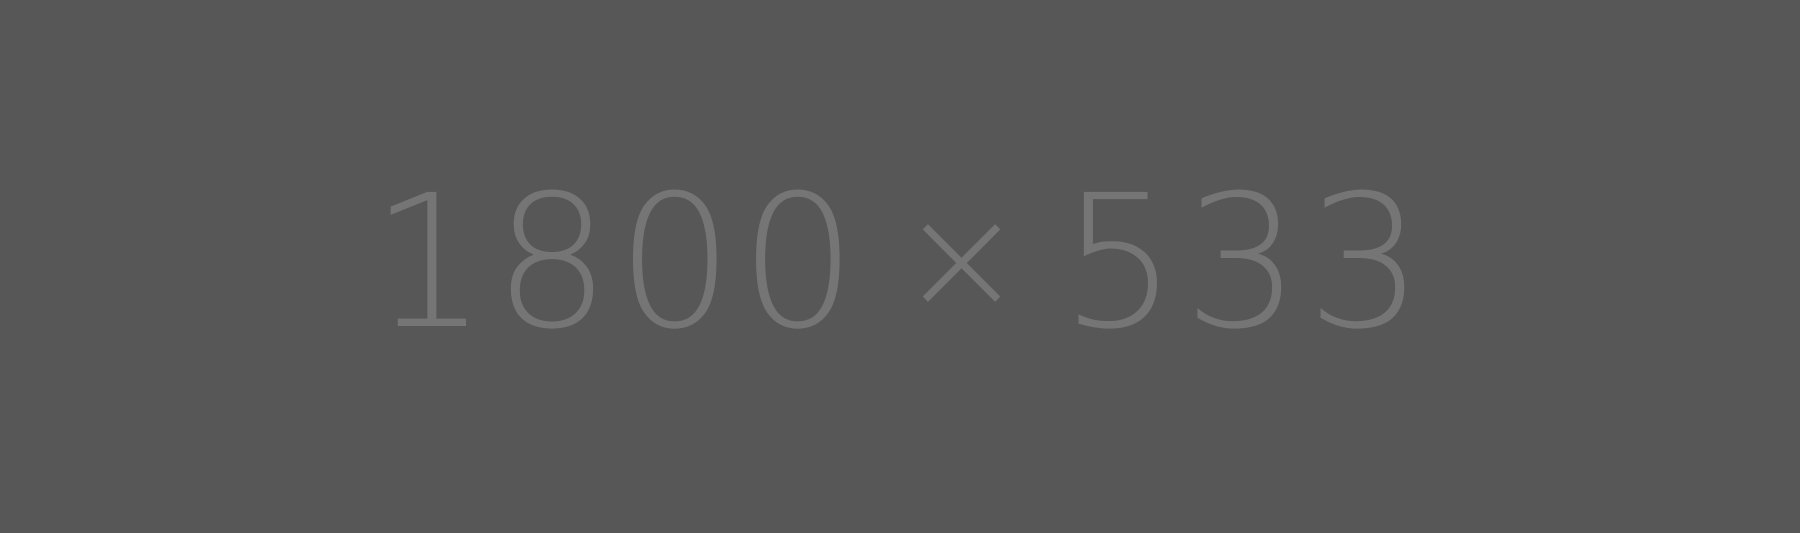  Describe the element at coordinates (1245, 262) in the screenshot. I see `height-value: 533` at that location.